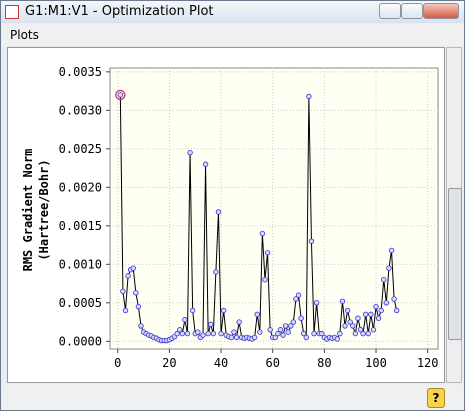 The image size is (465, 411). What do you see at coordinates (80, 72) in the screenshot?
I see `y-tick-label: 0.0035` at bounding box center [80, 72].